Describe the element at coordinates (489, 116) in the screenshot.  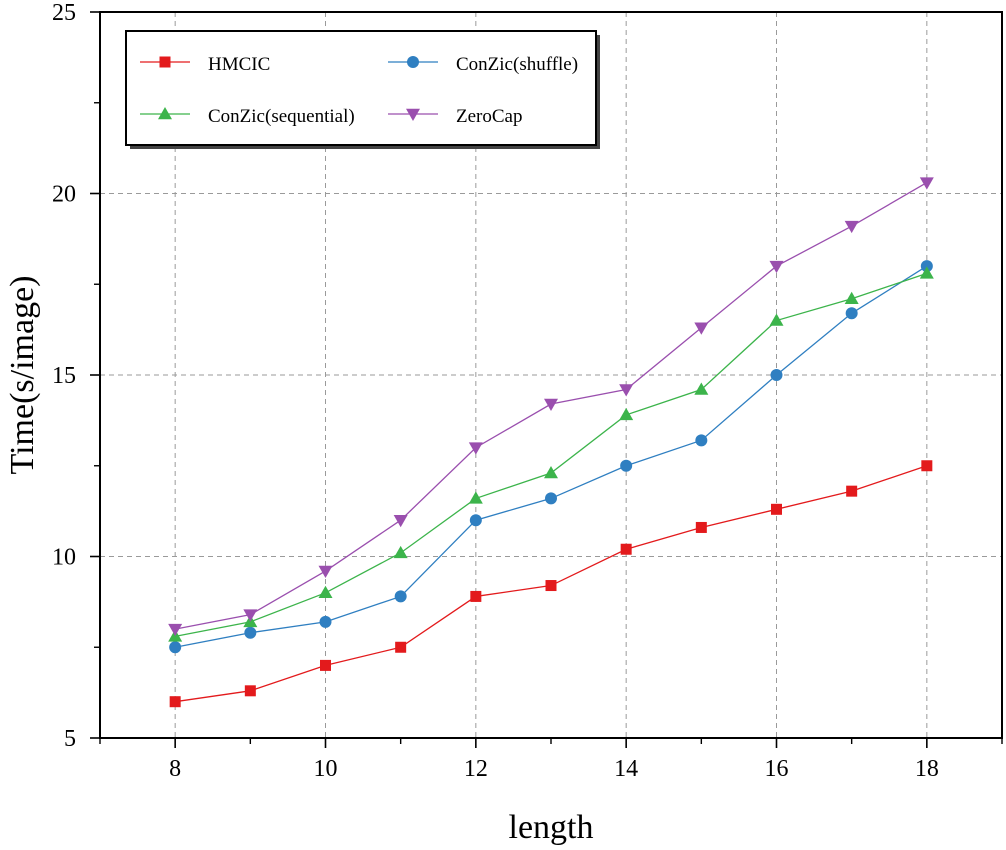
I see `legend-label: ZeroCap` at that location.